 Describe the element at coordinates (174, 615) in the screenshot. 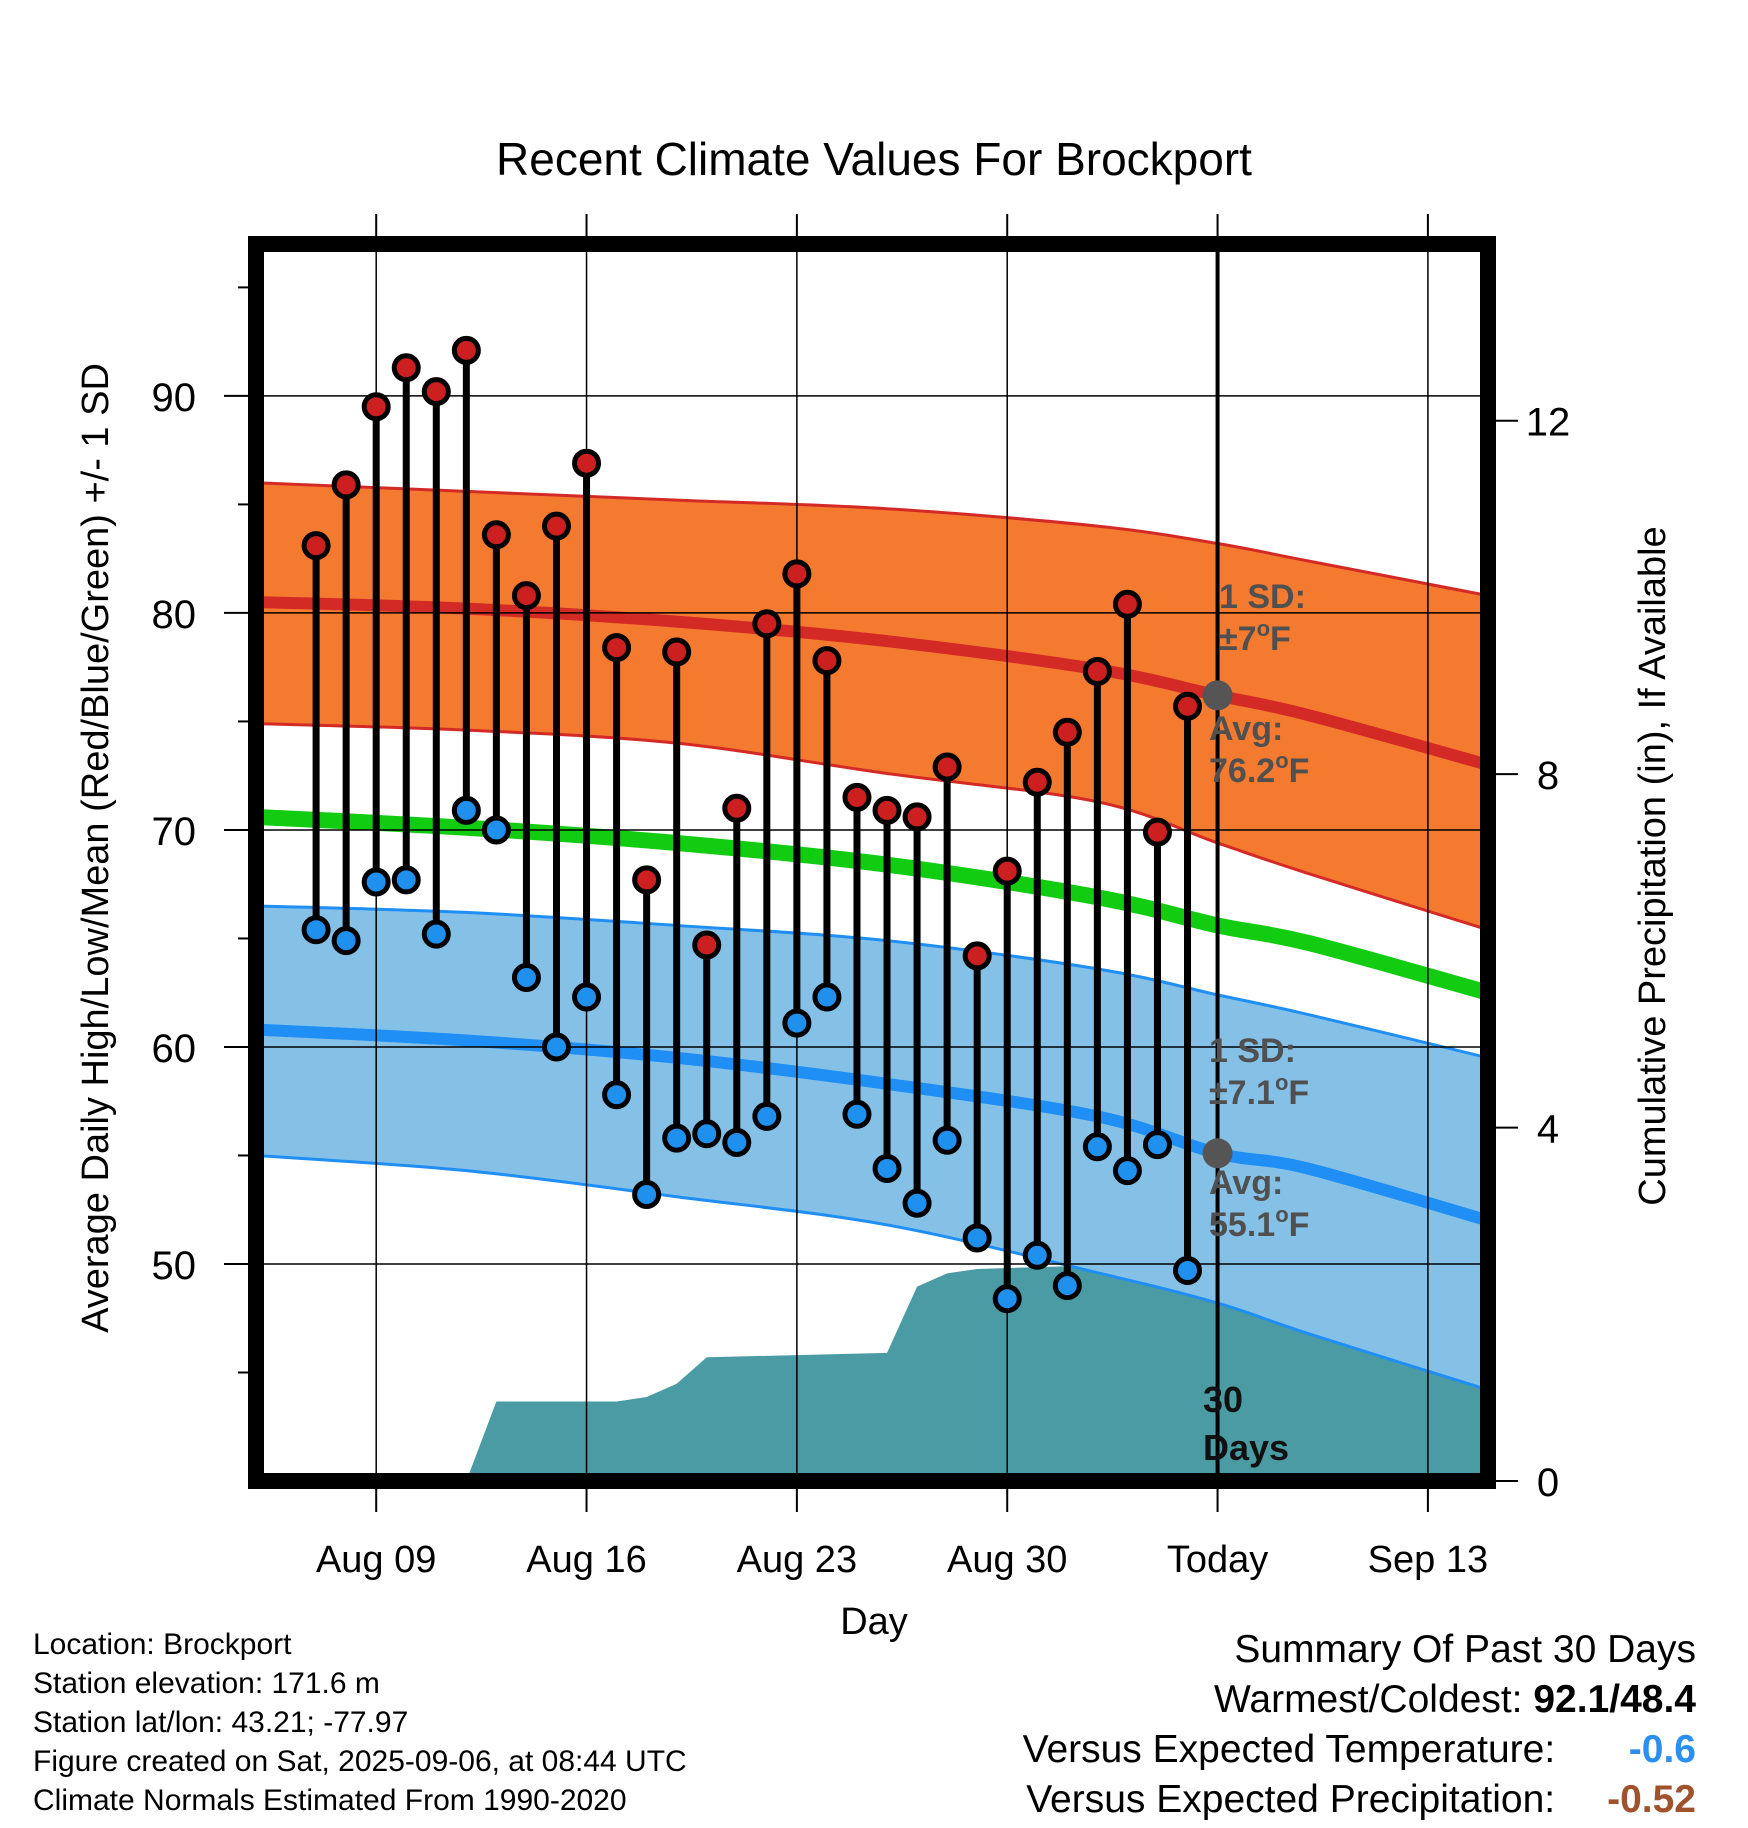

I see `y-tick-label: 80` at that location.